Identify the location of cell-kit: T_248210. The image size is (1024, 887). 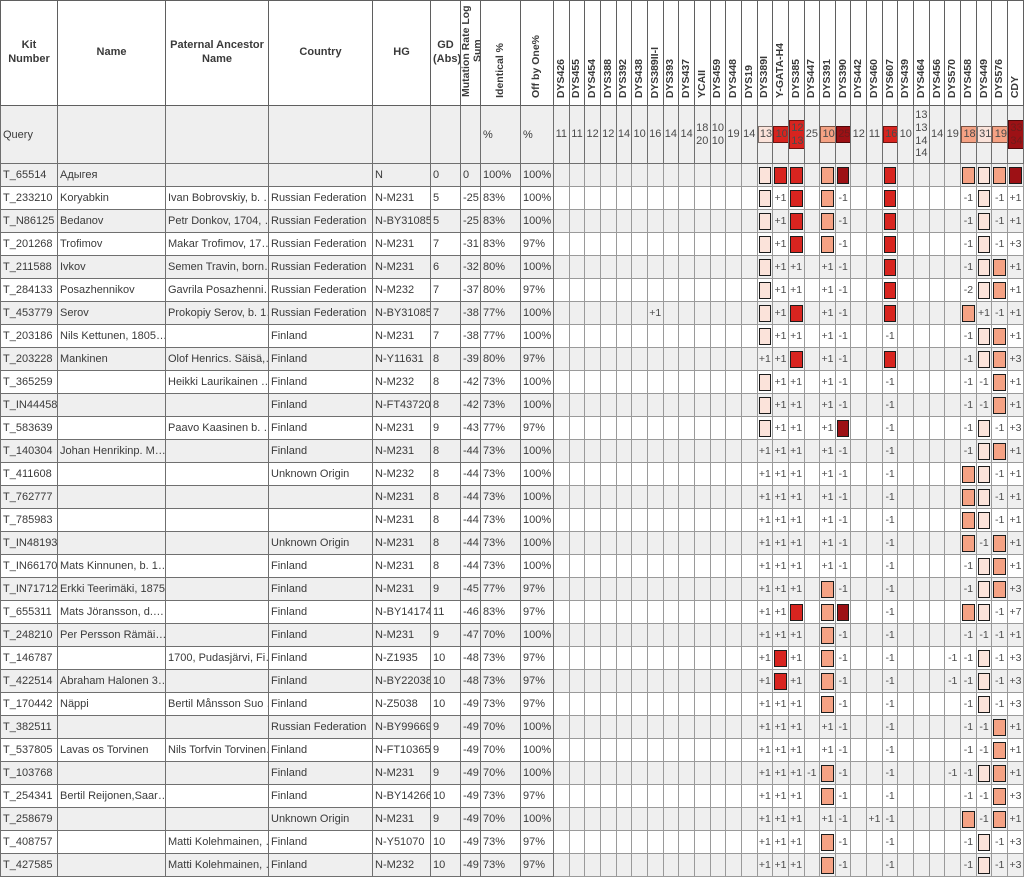
(29, 635).